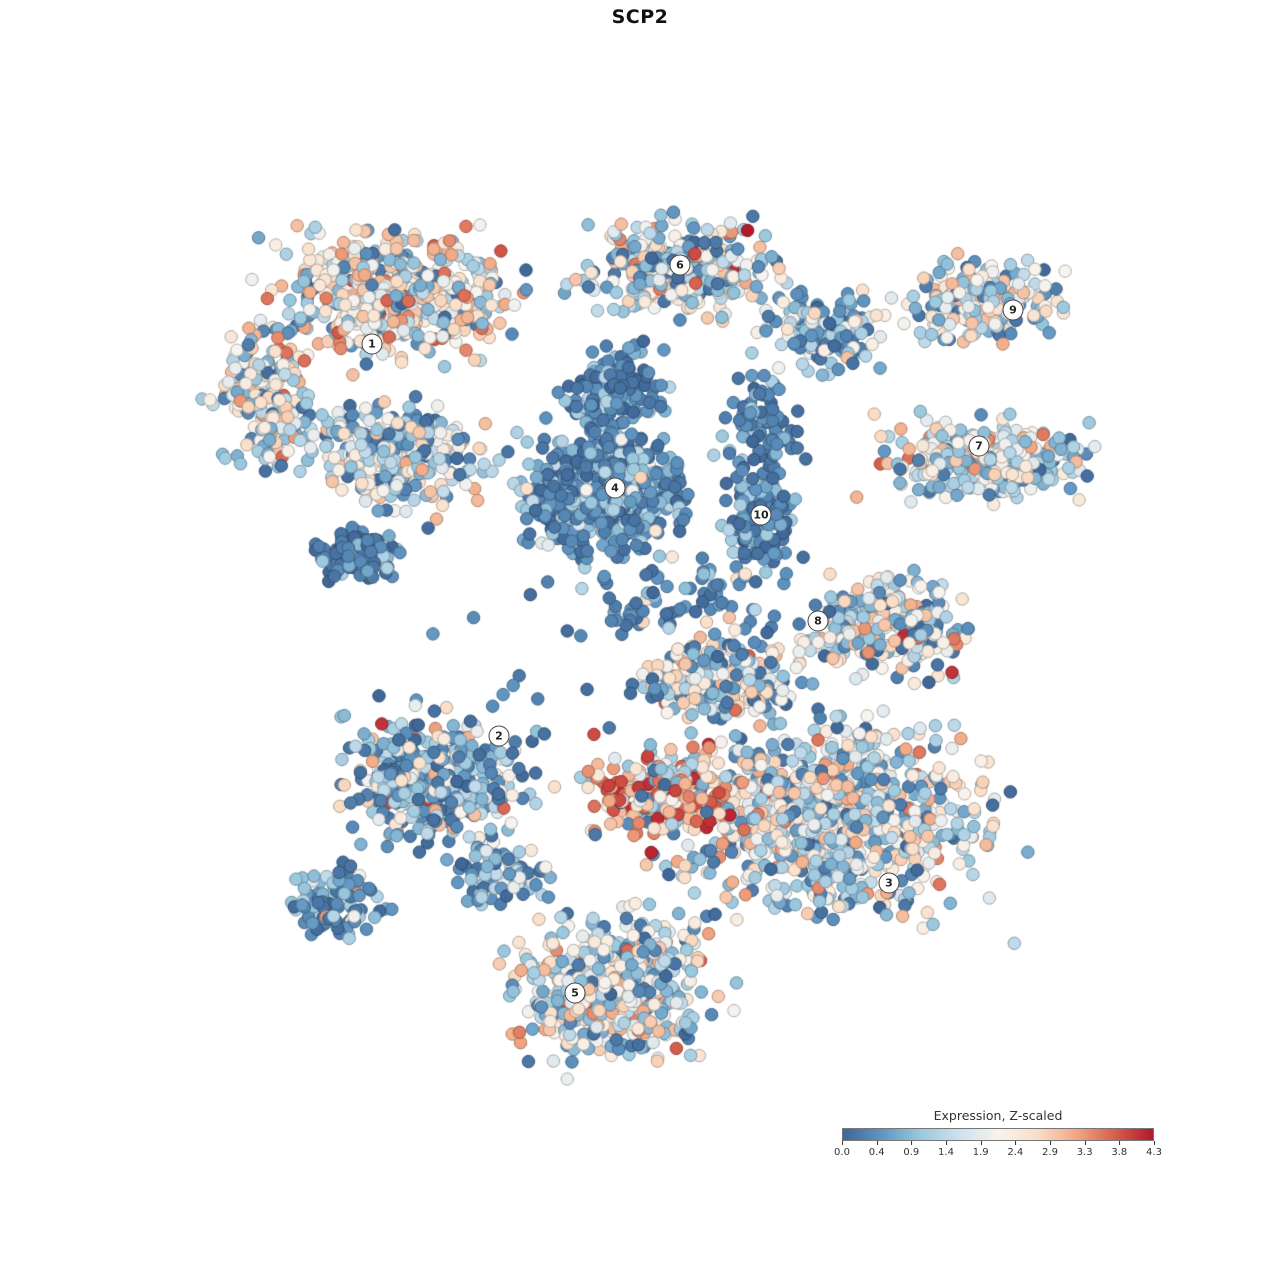  What do you see at coordinates (372, 344) in the screenshot?
I see `cluster-label-1: 1` at bounding box center [372, 344].